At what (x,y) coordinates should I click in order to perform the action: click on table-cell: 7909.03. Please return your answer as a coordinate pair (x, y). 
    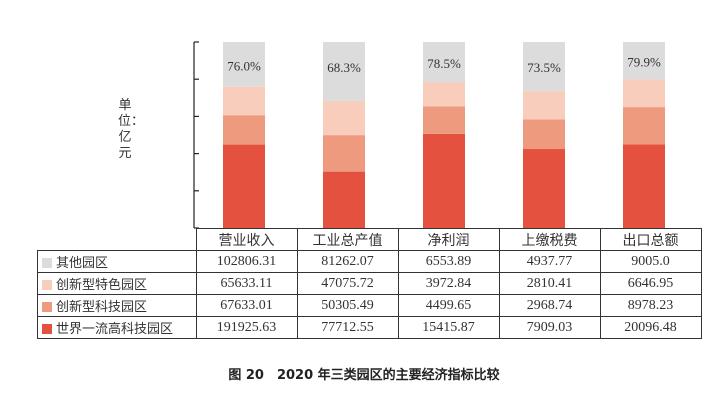
    Looking at the image, I should click on (549, 327).